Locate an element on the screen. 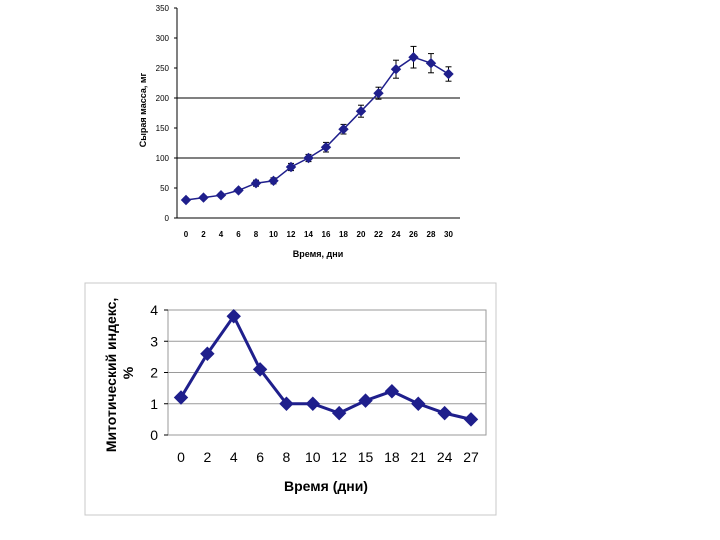 The image size is (720, 540). chart1-x-tick-label: 22 is located at coordinates (378, 234).